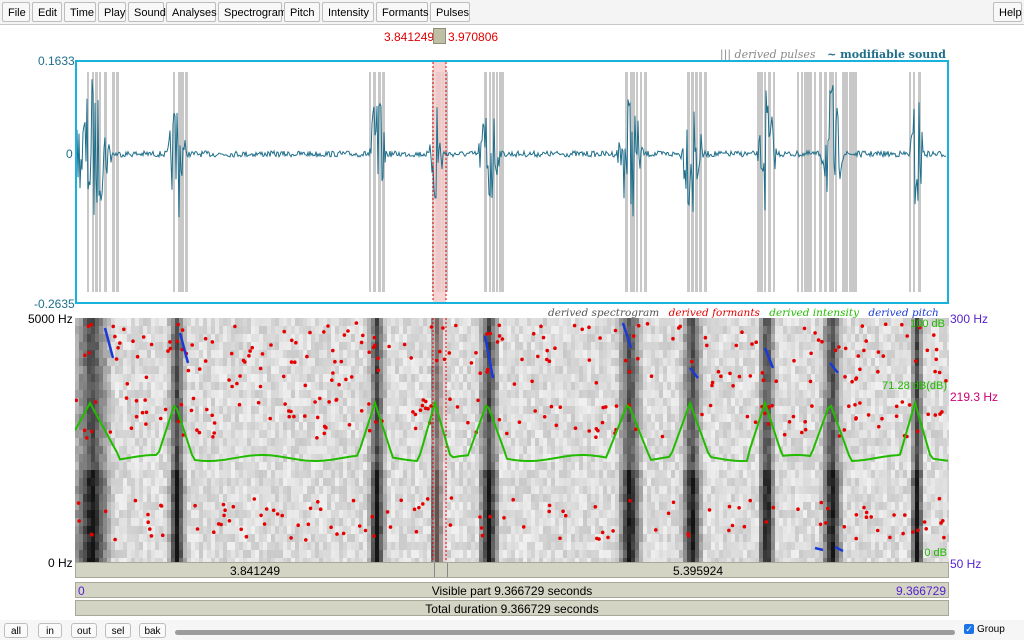 Image resolution: width=1024 pixels, height=640 pixels. What do you see at coordinates (147, 12) in the screenshot?
I see `menu-sound: Sound` at bounding box center [147, 12].